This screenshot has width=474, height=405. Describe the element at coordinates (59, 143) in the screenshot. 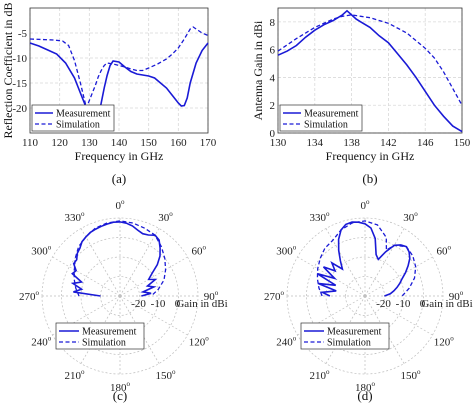

I see `x-tick-label: 120` at that location.